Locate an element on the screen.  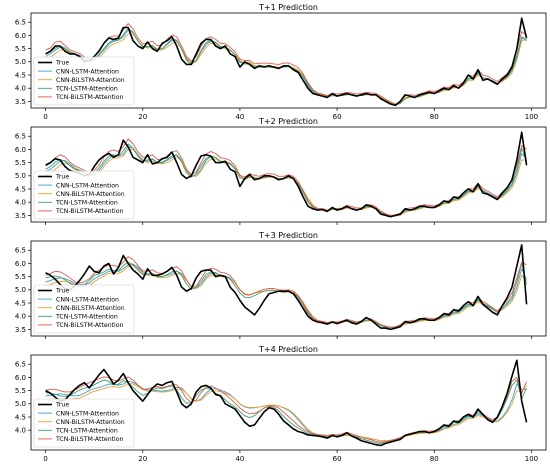
panel-title: T+4 Prediction is located at coordinates (288, 349).